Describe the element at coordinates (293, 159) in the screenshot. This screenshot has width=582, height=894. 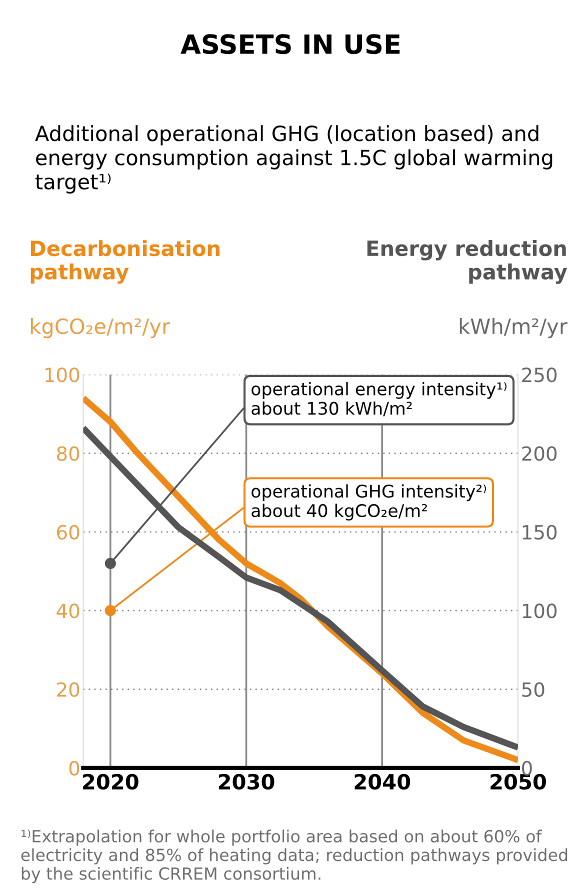
I see `chart-subtitle: Additional operational GHG (location based) and energy consumption against 1.5C global warming target¹⁾` at that location.